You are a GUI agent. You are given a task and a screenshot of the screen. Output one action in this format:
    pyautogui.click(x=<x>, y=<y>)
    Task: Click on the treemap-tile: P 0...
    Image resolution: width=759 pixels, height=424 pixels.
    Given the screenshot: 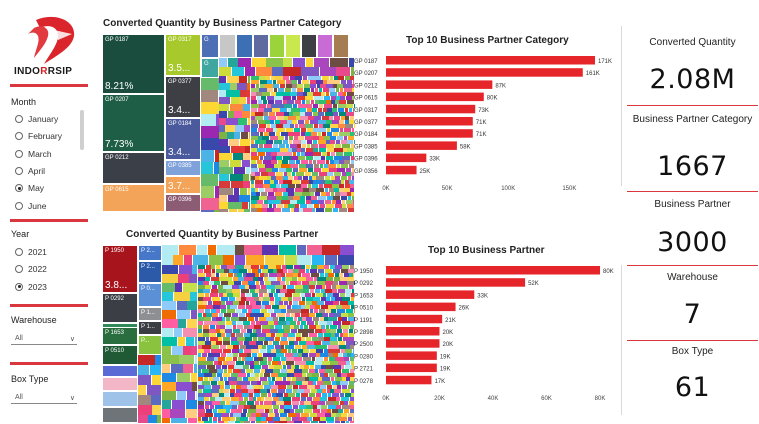 What is the action you would take?
    pyautogui.click(x=150, y=295)
    